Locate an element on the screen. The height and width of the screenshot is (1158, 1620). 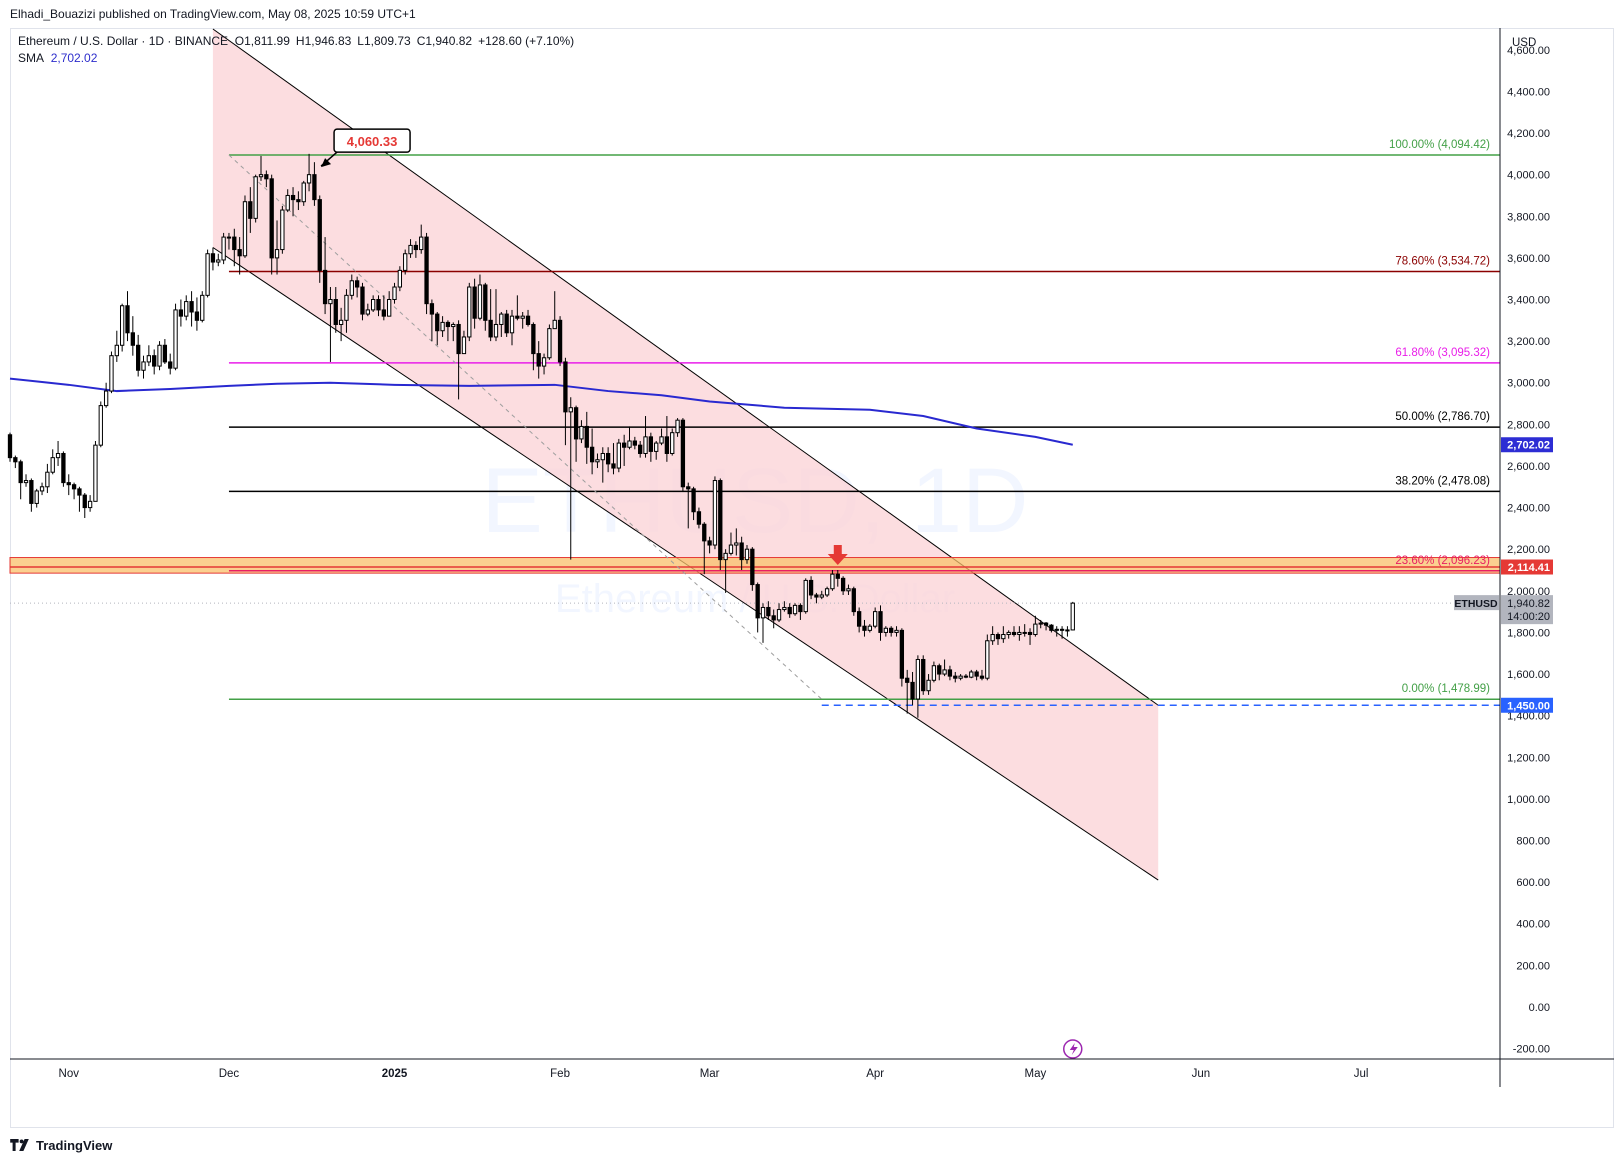
y-tick-label: 2,400.00 is located at coordinates (1528, 509).